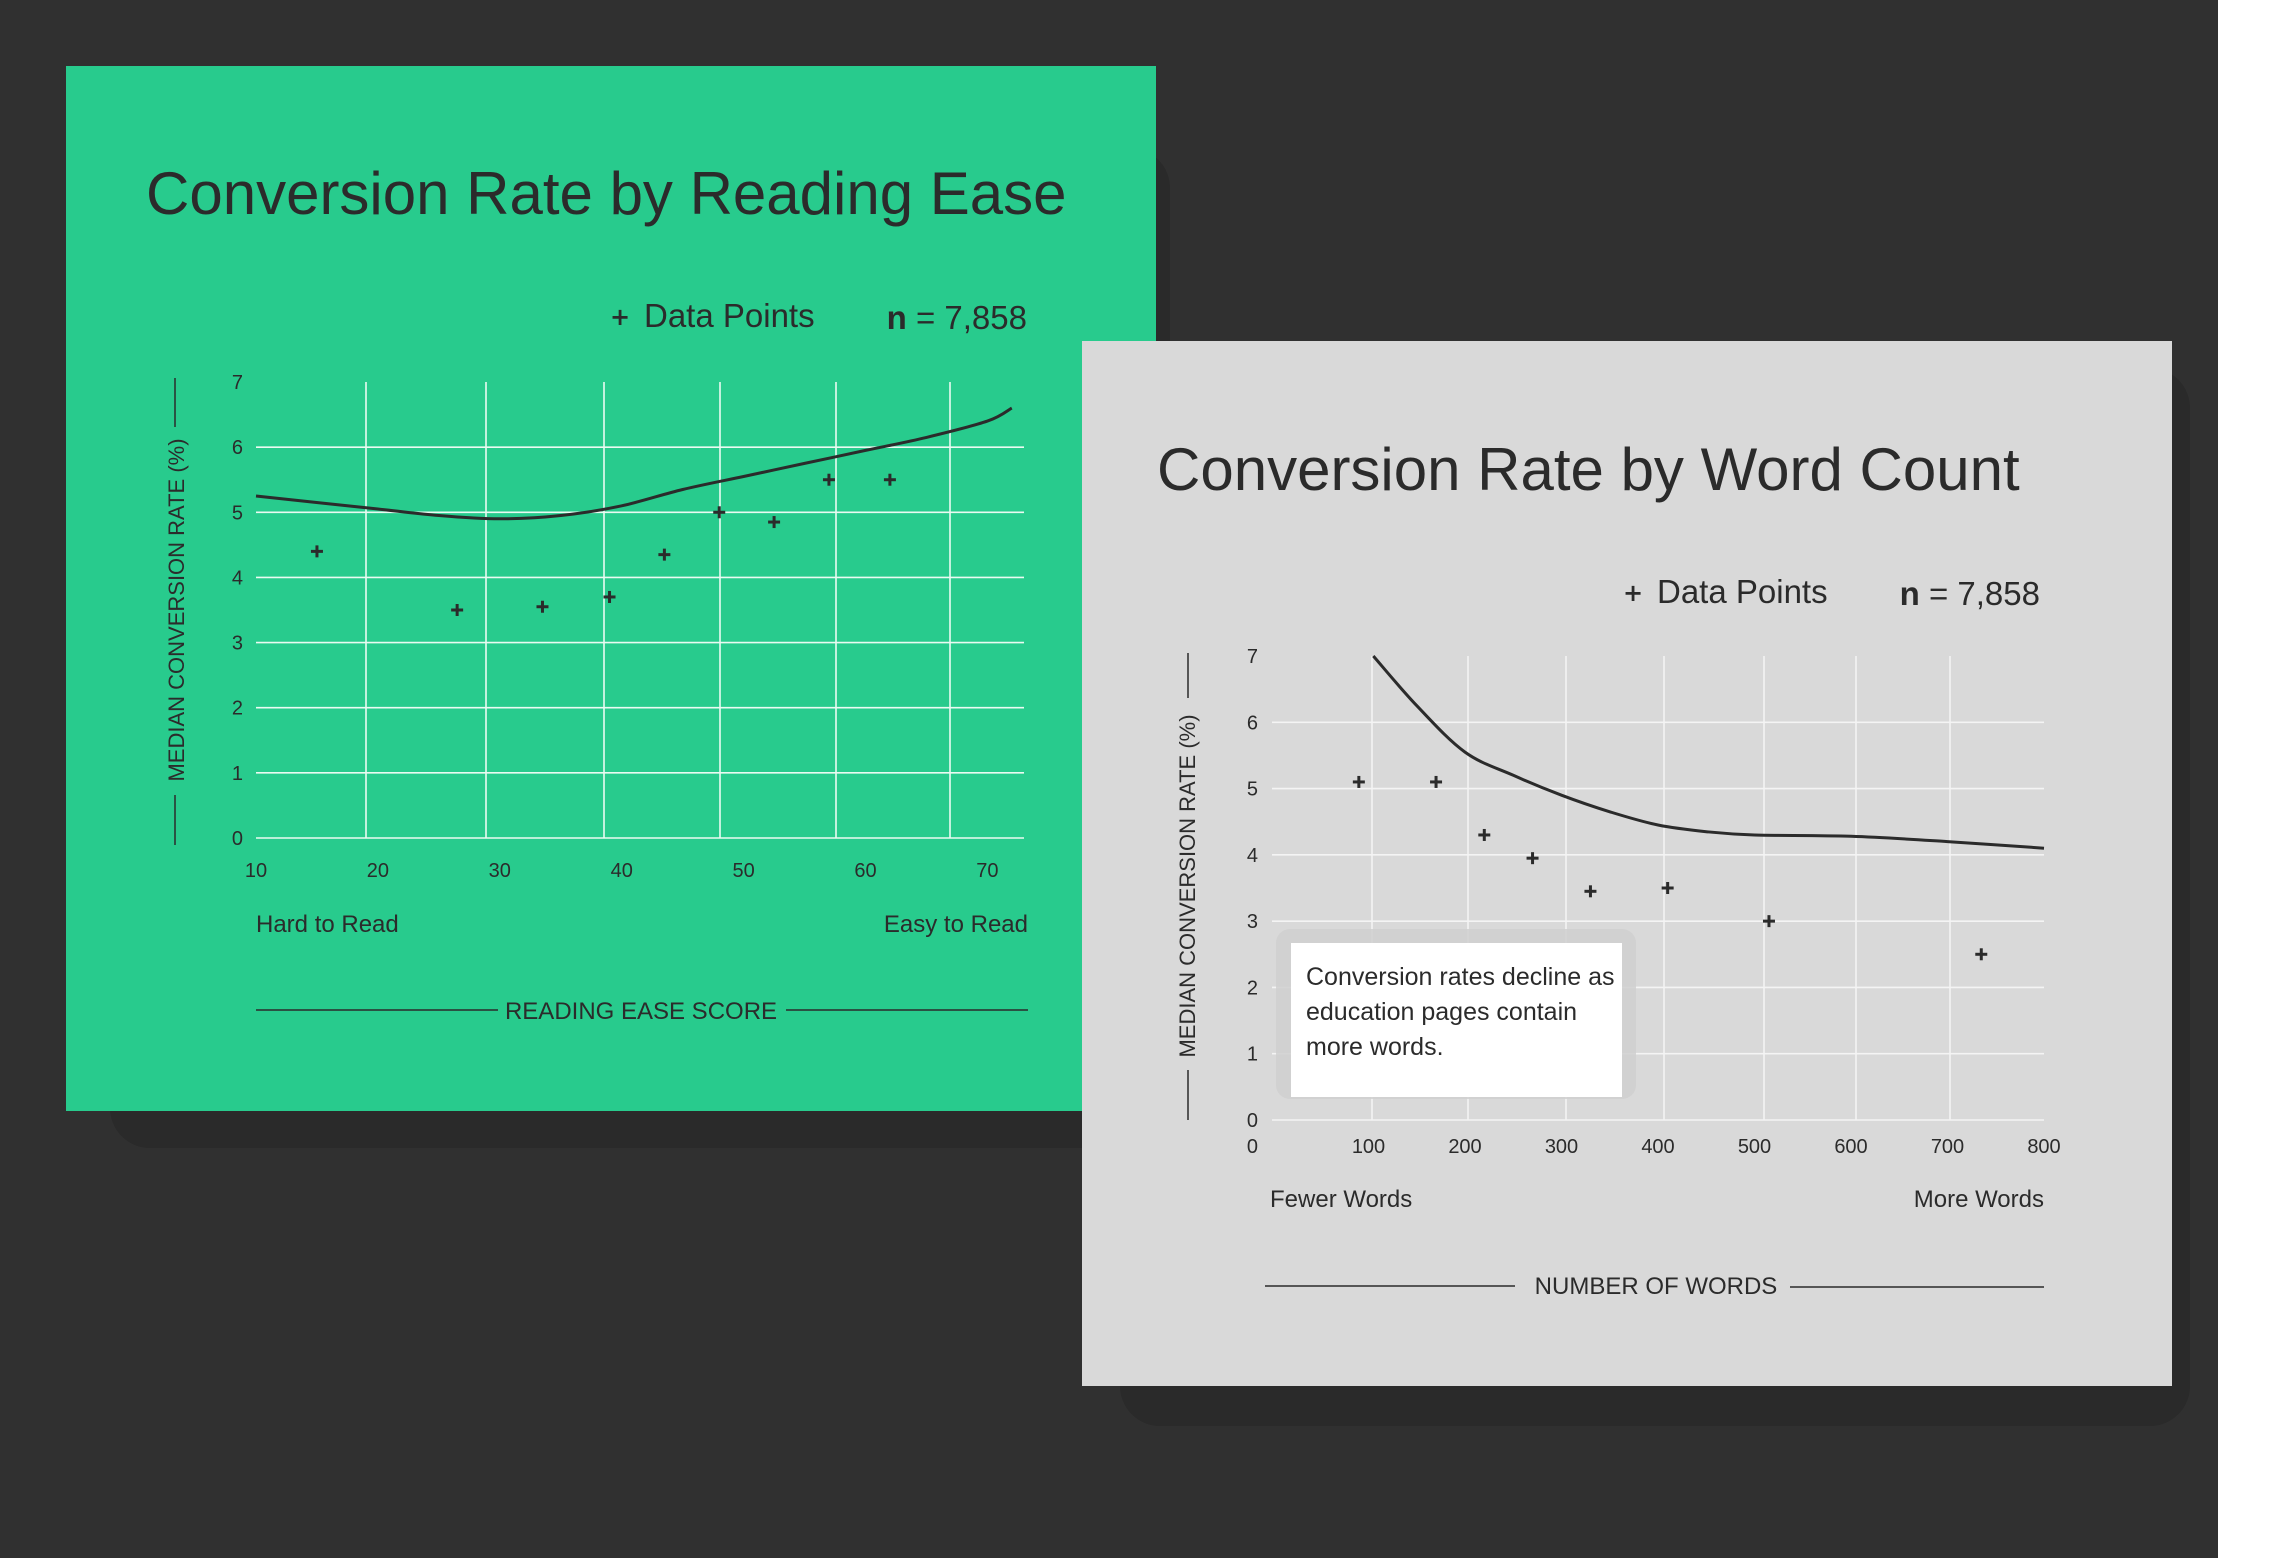 The height and width of the screenshot is (1558, 2286). I want to click on annotation-box, so click(1456, 1020).